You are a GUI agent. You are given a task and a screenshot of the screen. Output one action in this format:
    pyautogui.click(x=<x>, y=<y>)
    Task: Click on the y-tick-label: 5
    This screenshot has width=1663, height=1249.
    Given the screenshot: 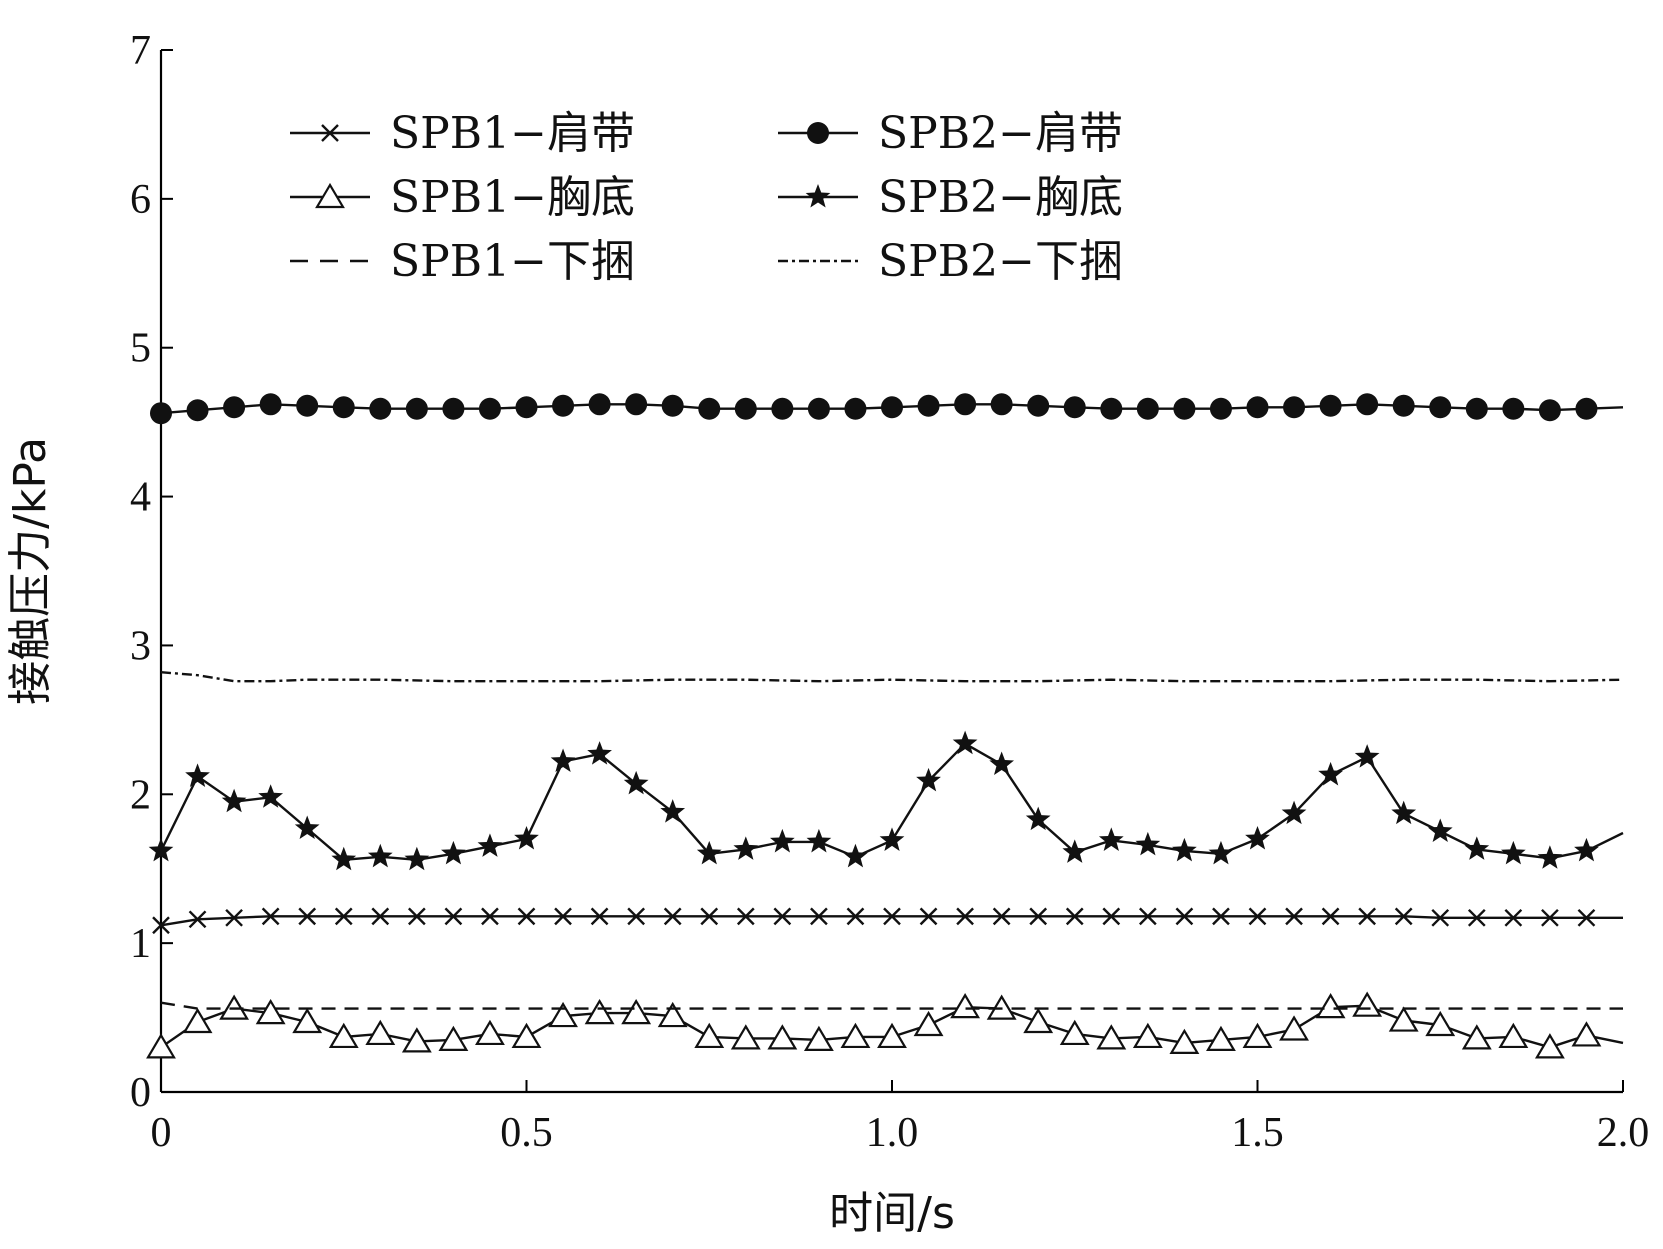 What is the action you would take?
    pyautogui.click(x=140, y=349)
    